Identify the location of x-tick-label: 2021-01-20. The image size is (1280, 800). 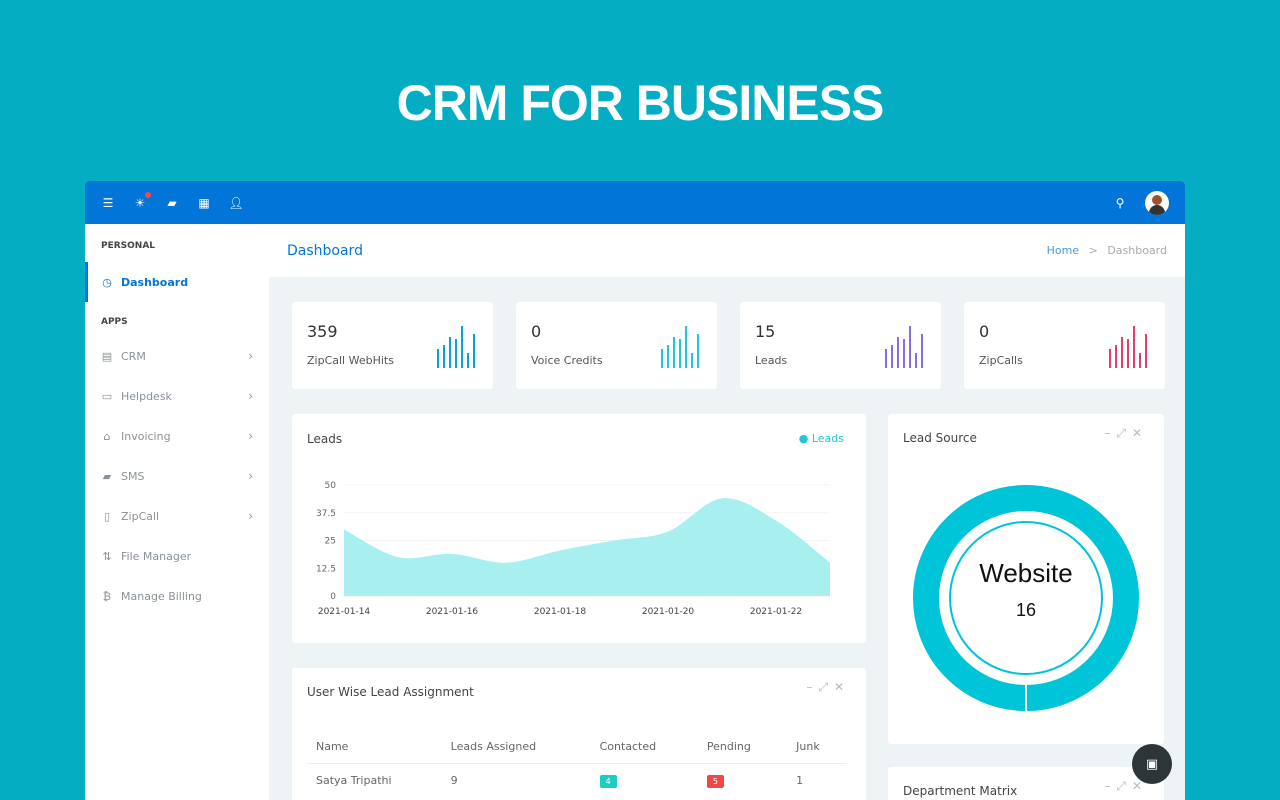
(668, 612).